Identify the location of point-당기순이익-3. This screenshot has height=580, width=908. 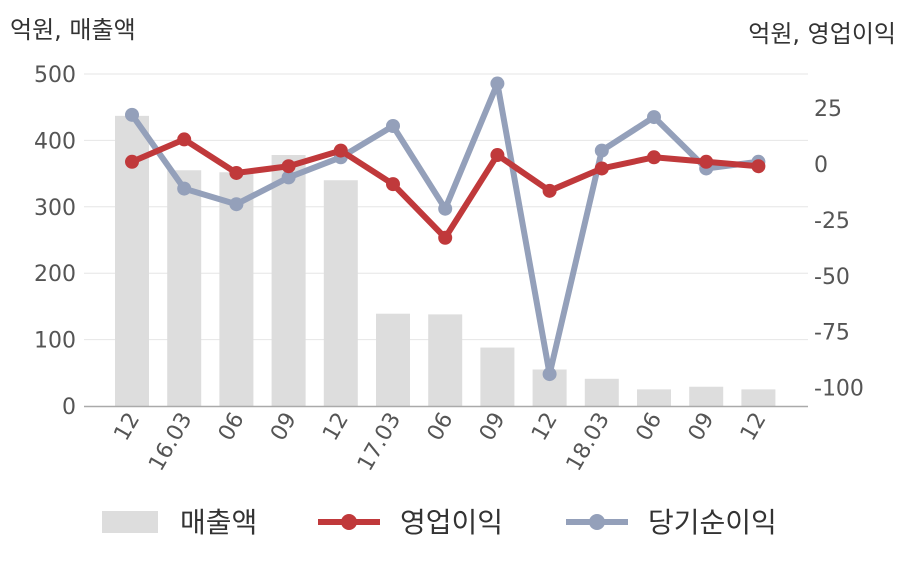
(288, 177).